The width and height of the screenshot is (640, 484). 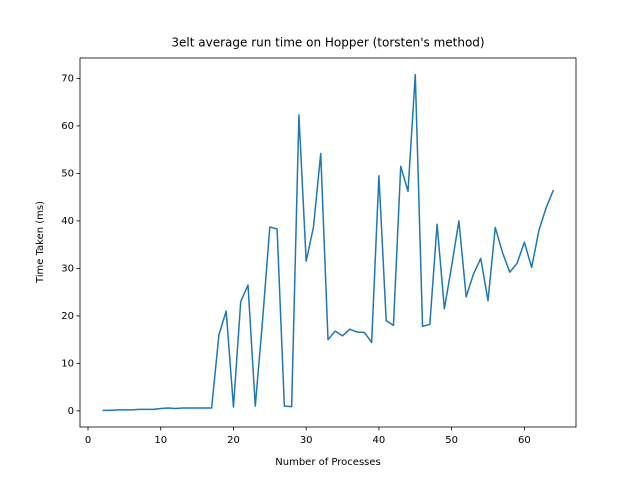 I want to click on y-tick-label: 60, so click(x=67, y=126).